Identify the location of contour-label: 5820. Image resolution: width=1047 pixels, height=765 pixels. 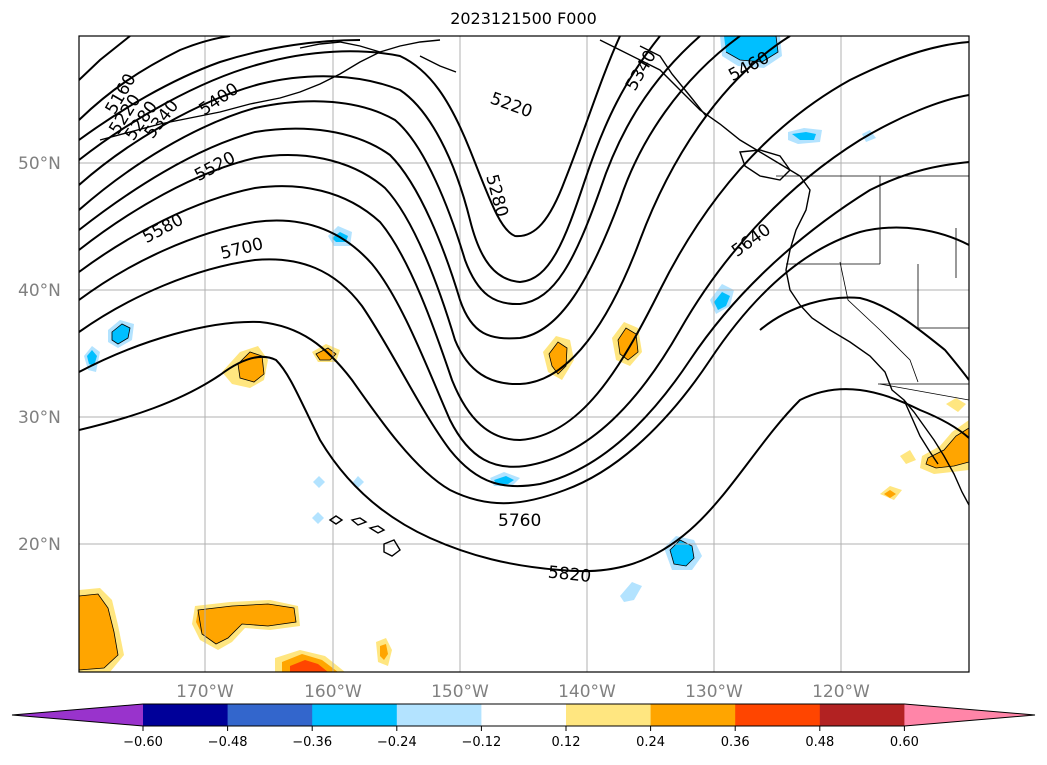
(569, 575).